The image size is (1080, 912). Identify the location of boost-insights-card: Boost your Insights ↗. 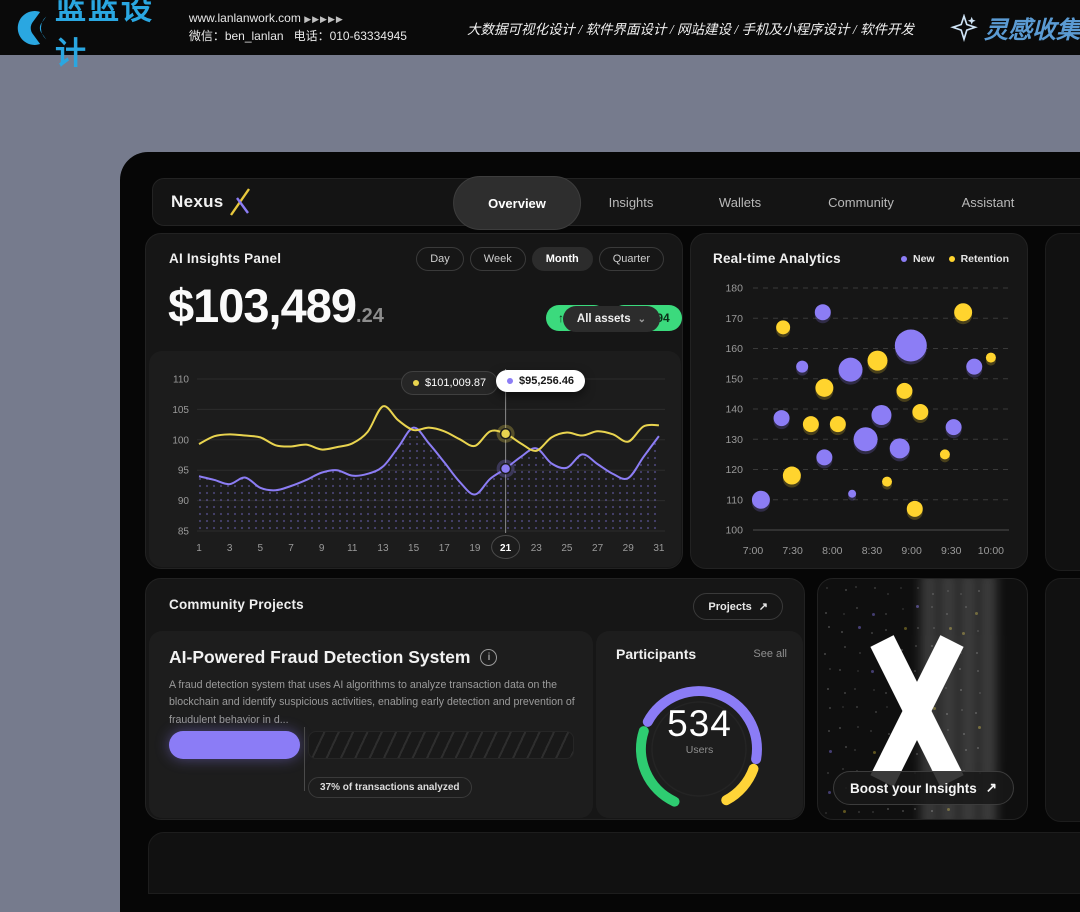
(922, 699).